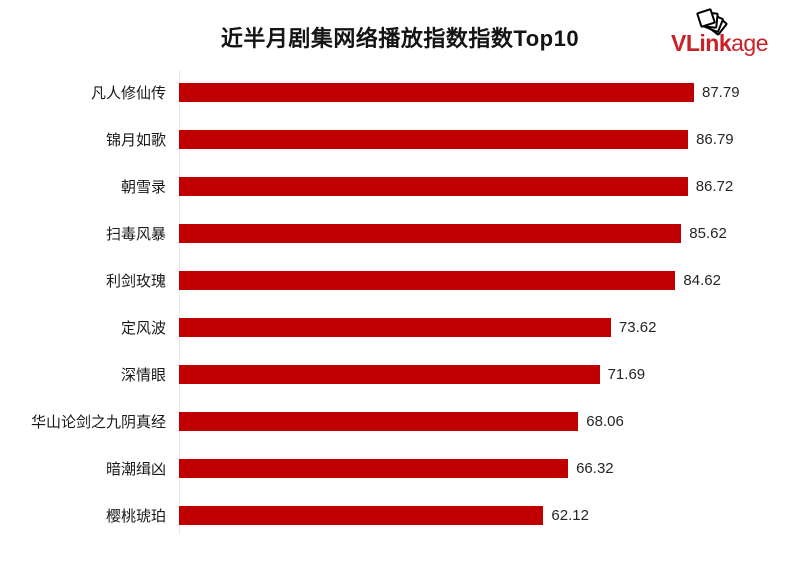  I want to click on bar-area: 86.79, so click(456, 139).